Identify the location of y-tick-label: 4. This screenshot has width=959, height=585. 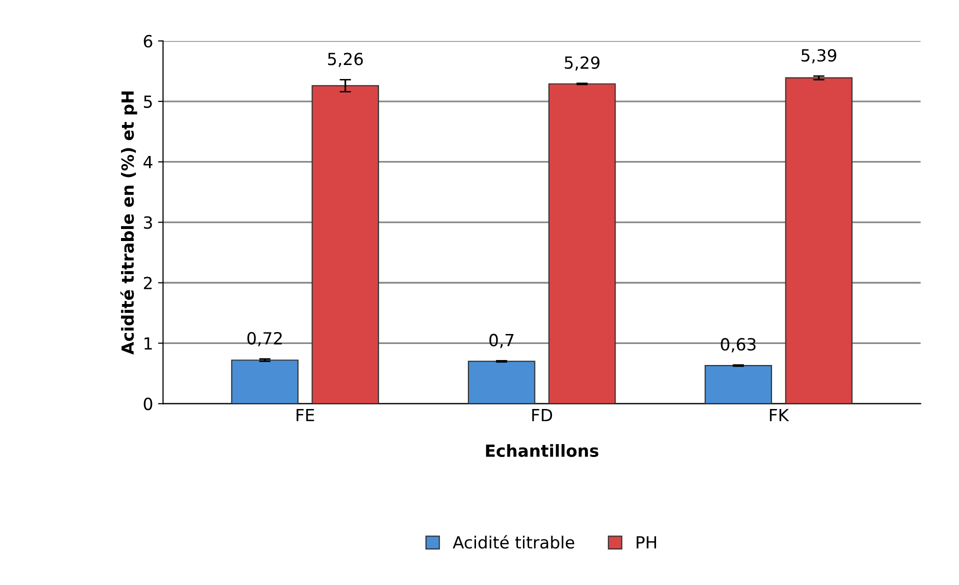
(148, 162).